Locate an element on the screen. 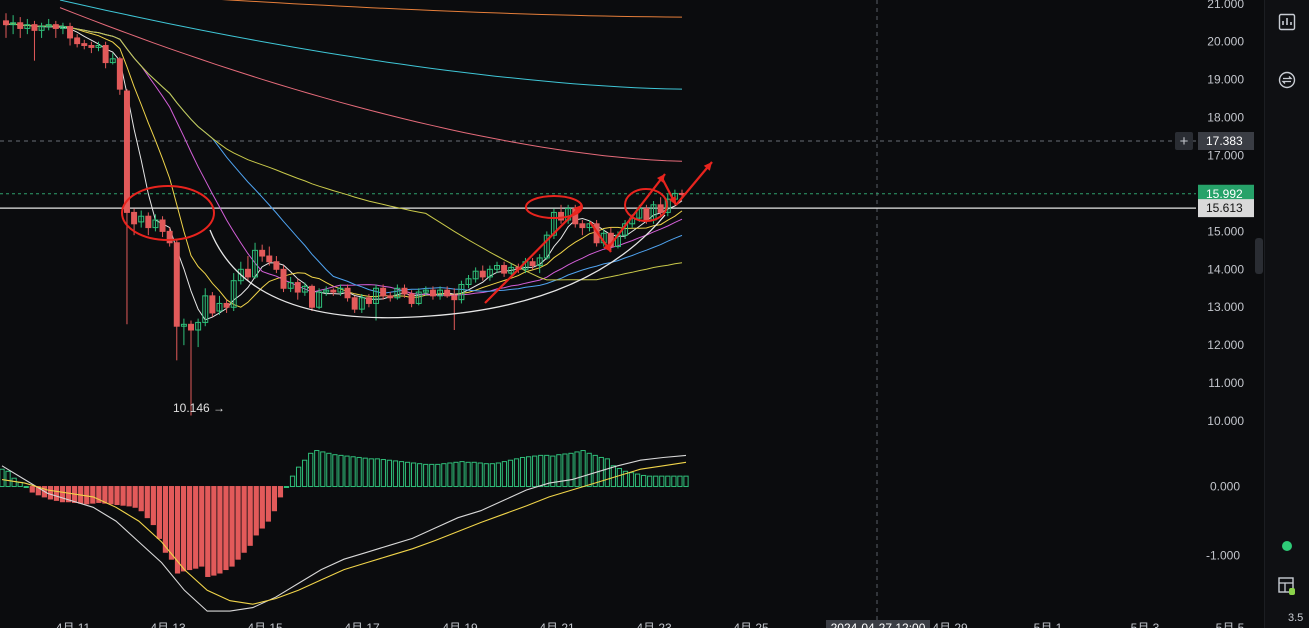  annotation-arrow-up-2-shaft is located at coordinates (636, 211).